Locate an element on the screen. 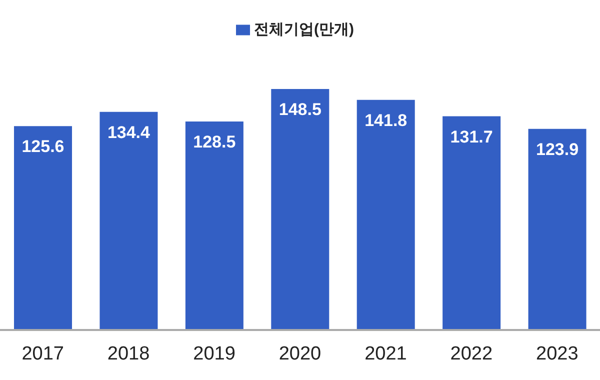 The height and width of the screenshot is (380, 600). data-label: 123.9 is located at coordinates (557, 149).